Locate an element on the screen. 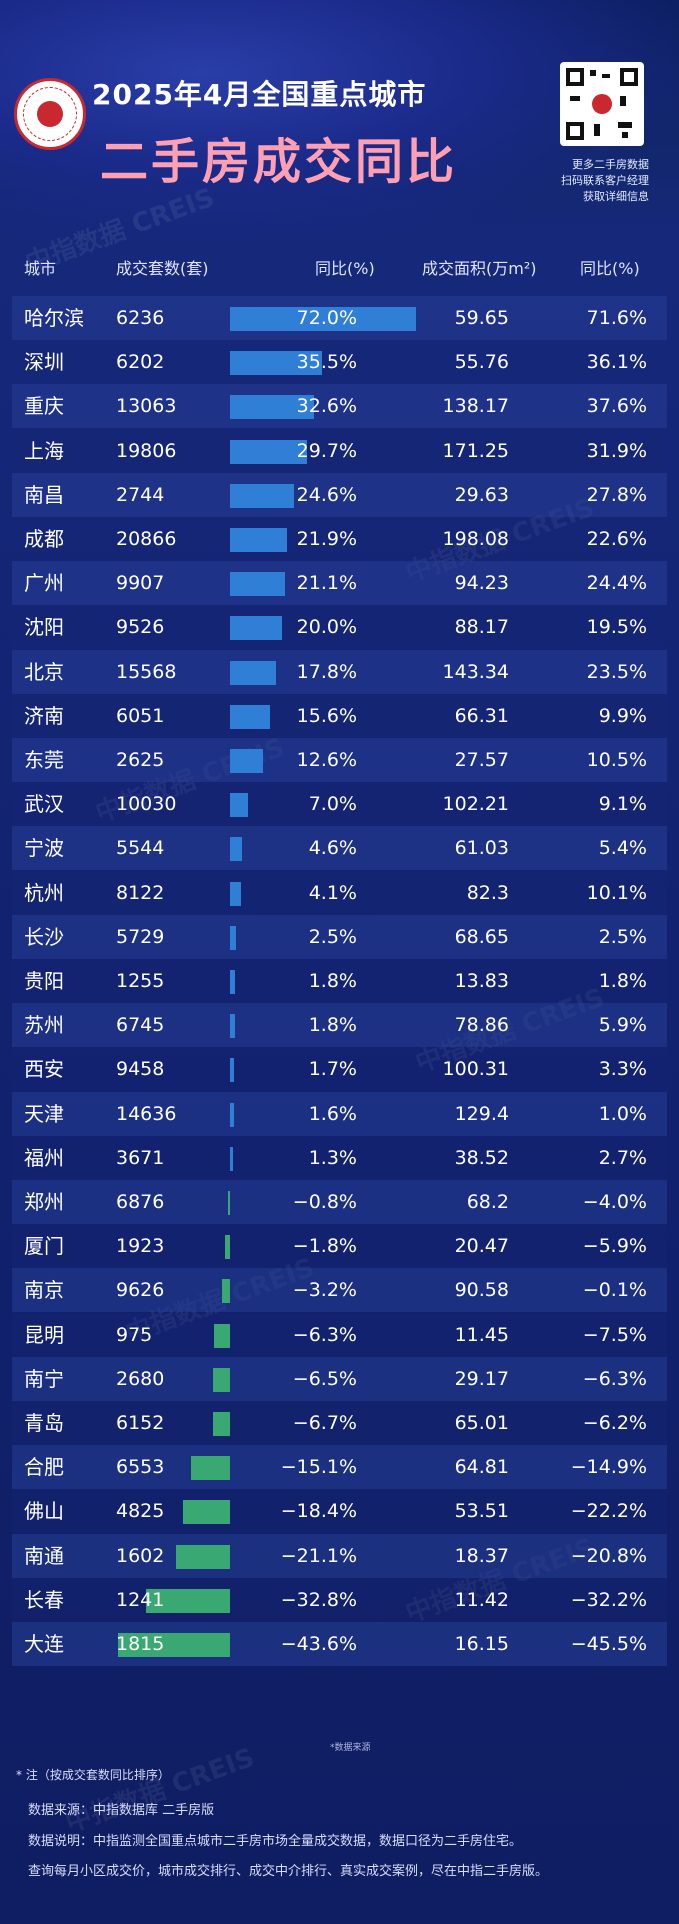 The image size is (679, 1924). count-yoy-cell: −0.8% is located at coordinates (324, 1202).